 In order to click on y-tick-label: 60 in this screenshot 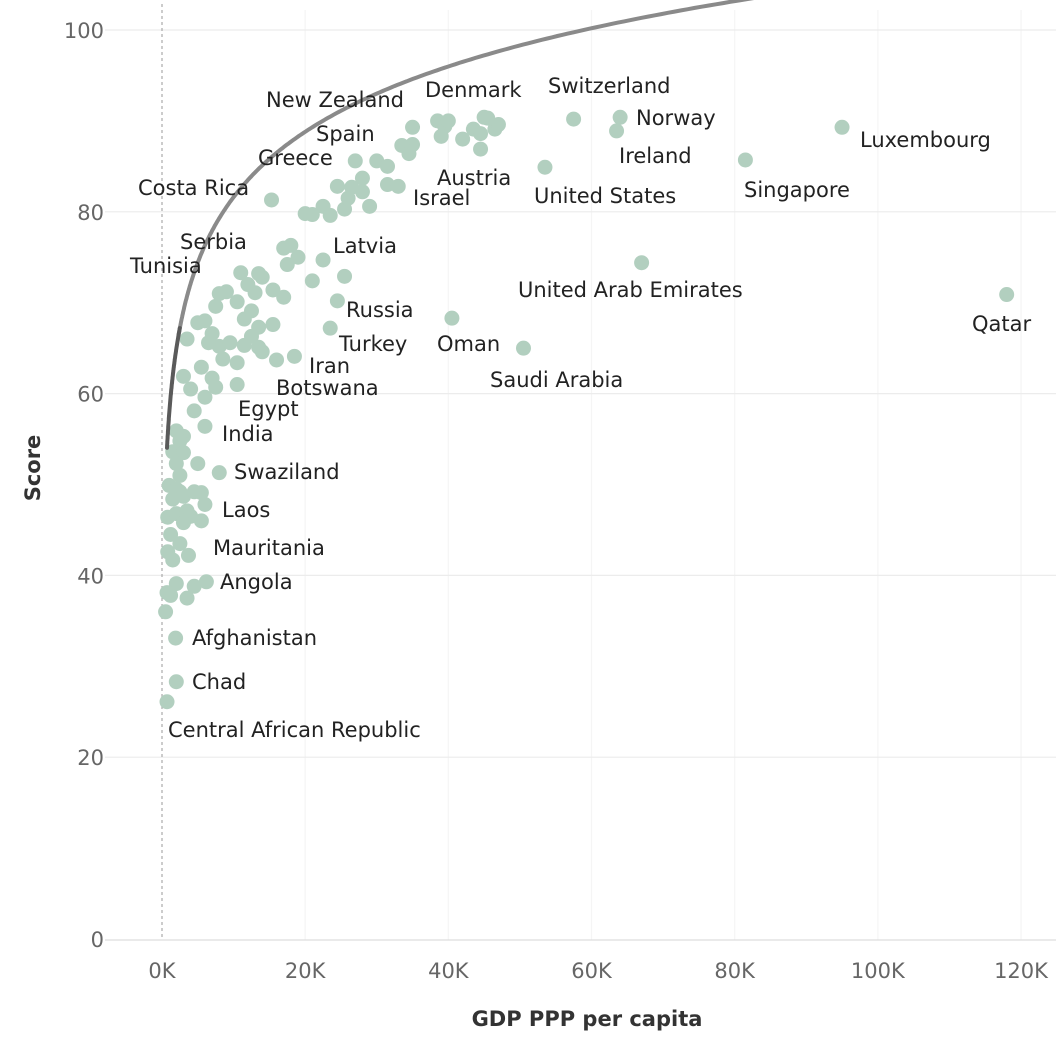, I will do `click(90, 395)`.